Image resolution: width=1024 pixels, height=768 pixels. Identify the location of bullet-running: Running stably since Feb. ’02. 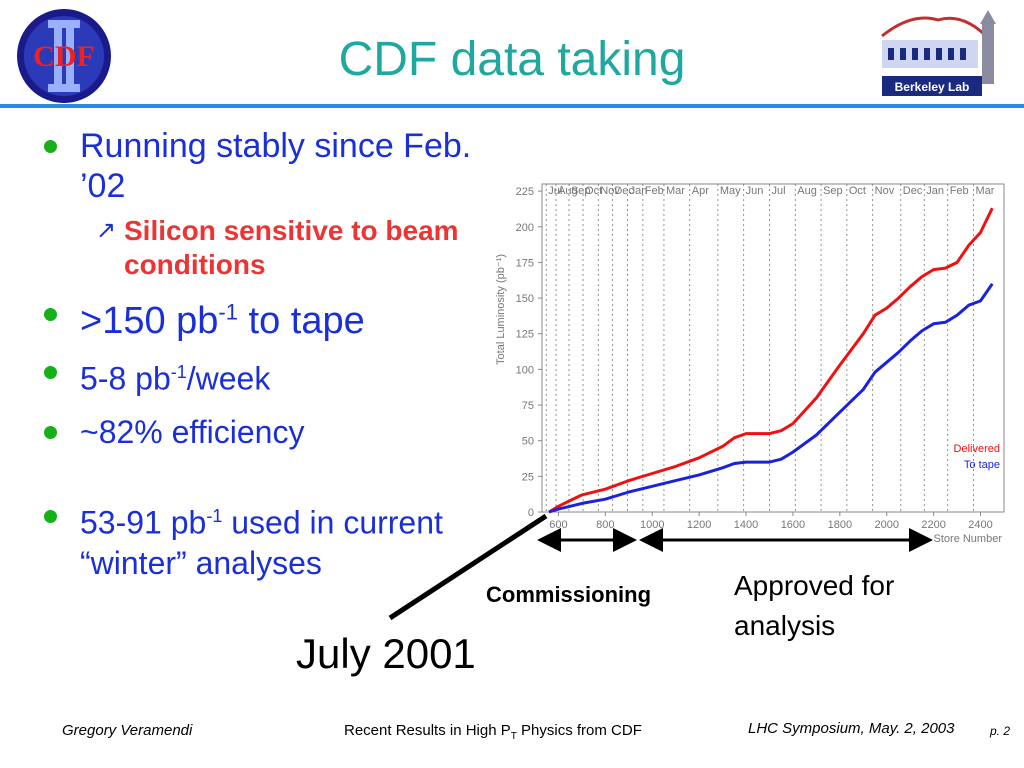
(260, 166).